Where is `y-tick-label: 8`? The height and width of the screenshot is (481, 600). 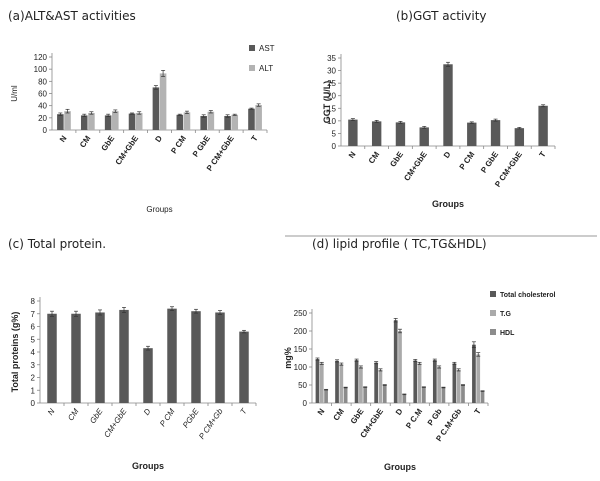
y-tick-label: 8 is located at coordinates (33, 301).